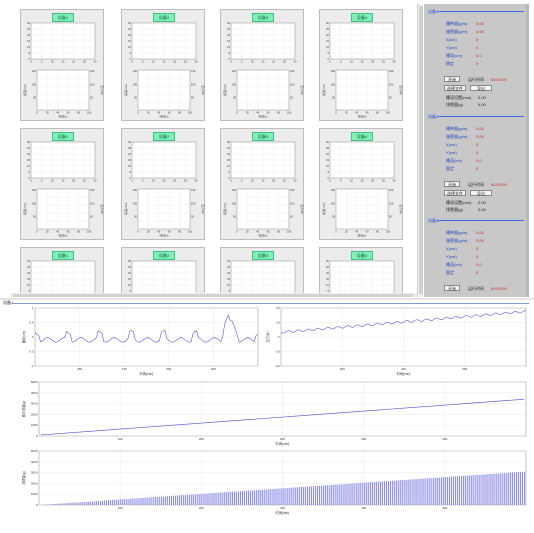  Describe the element at coordinates (267, 299) in the screenshot. I see `pane-splitter` at that location.